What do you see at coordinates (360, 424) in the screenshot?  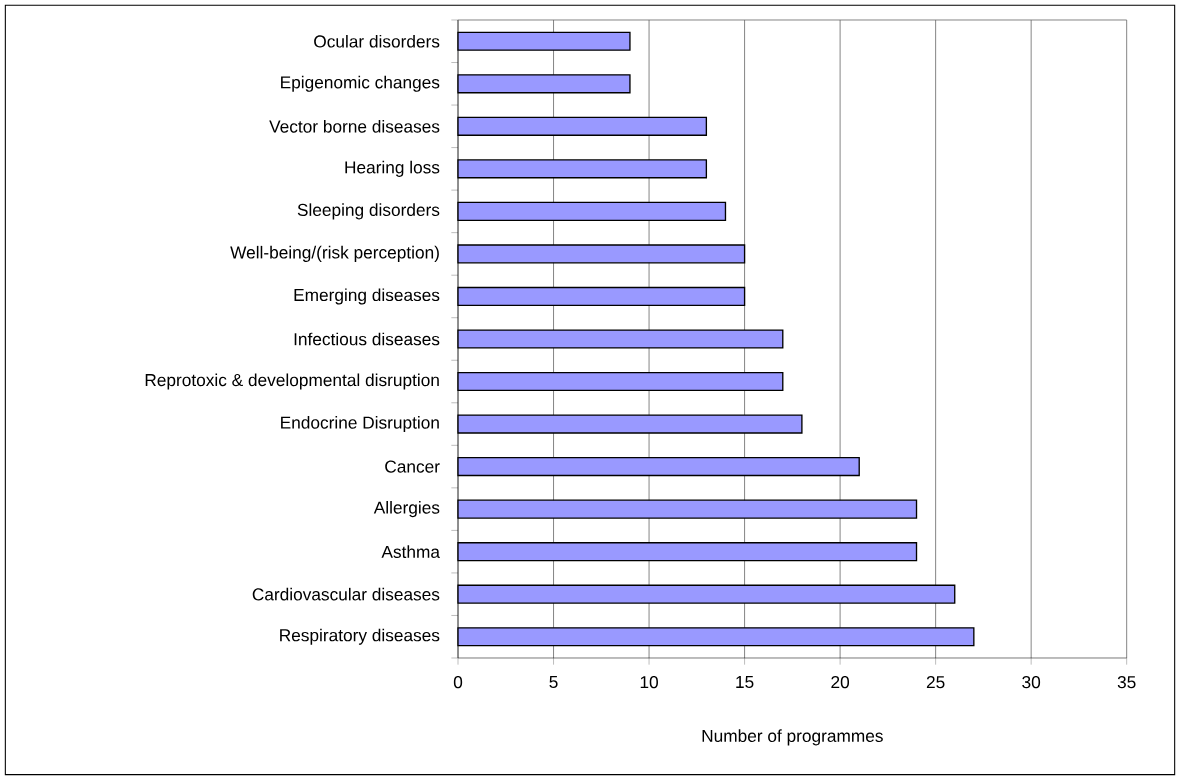 I see `y-tick-label: Endocrine Disruption` at bounding box center [360, 424].